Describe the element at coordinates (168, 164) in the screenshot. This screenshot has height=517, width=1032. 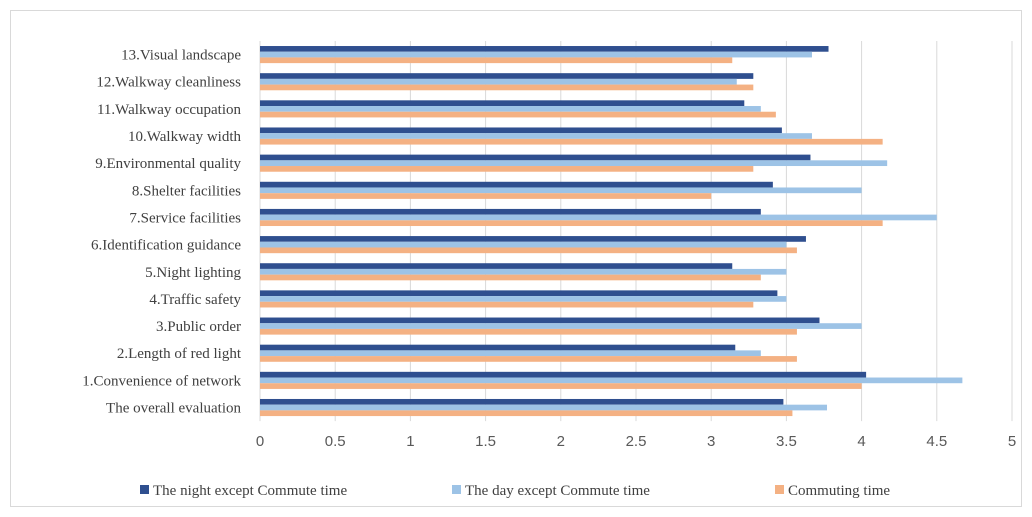
I see `category-label: 9.Environmental quality` at that location.